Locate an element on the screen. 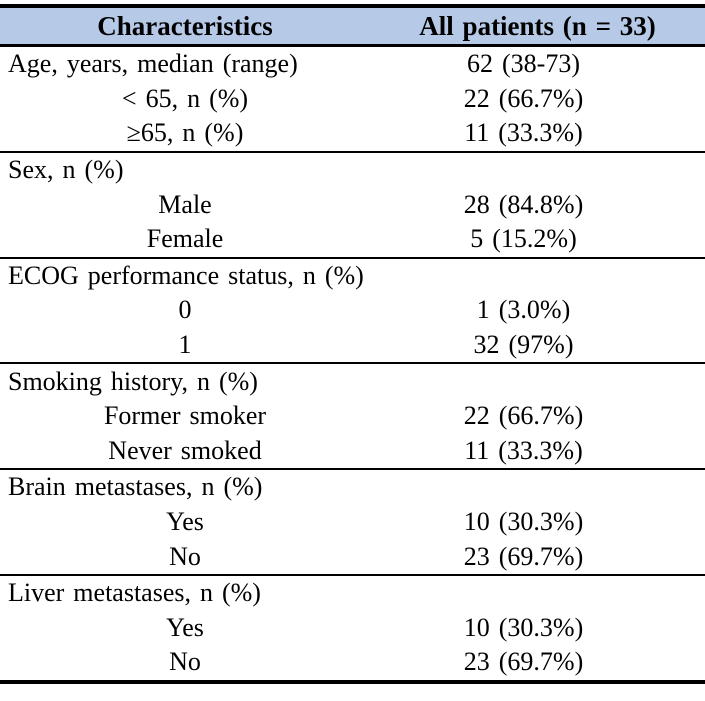 The height and width of the screenshot is (701, 705). table-row: Smoking history, n (%) is located at coordinates (352, 381).